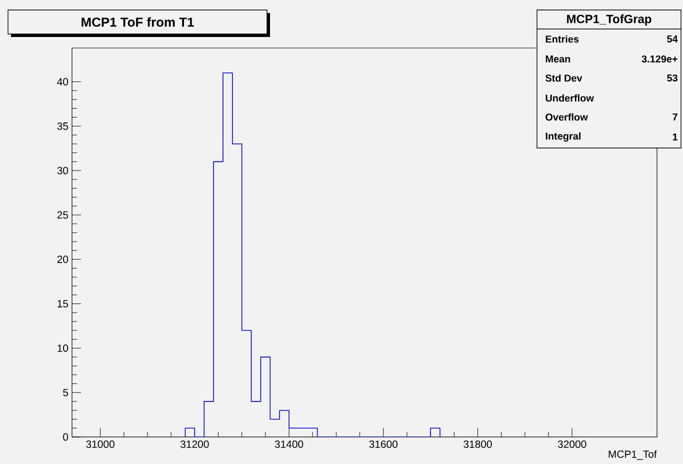  I want to click on text: Entries, so click(562, 39).